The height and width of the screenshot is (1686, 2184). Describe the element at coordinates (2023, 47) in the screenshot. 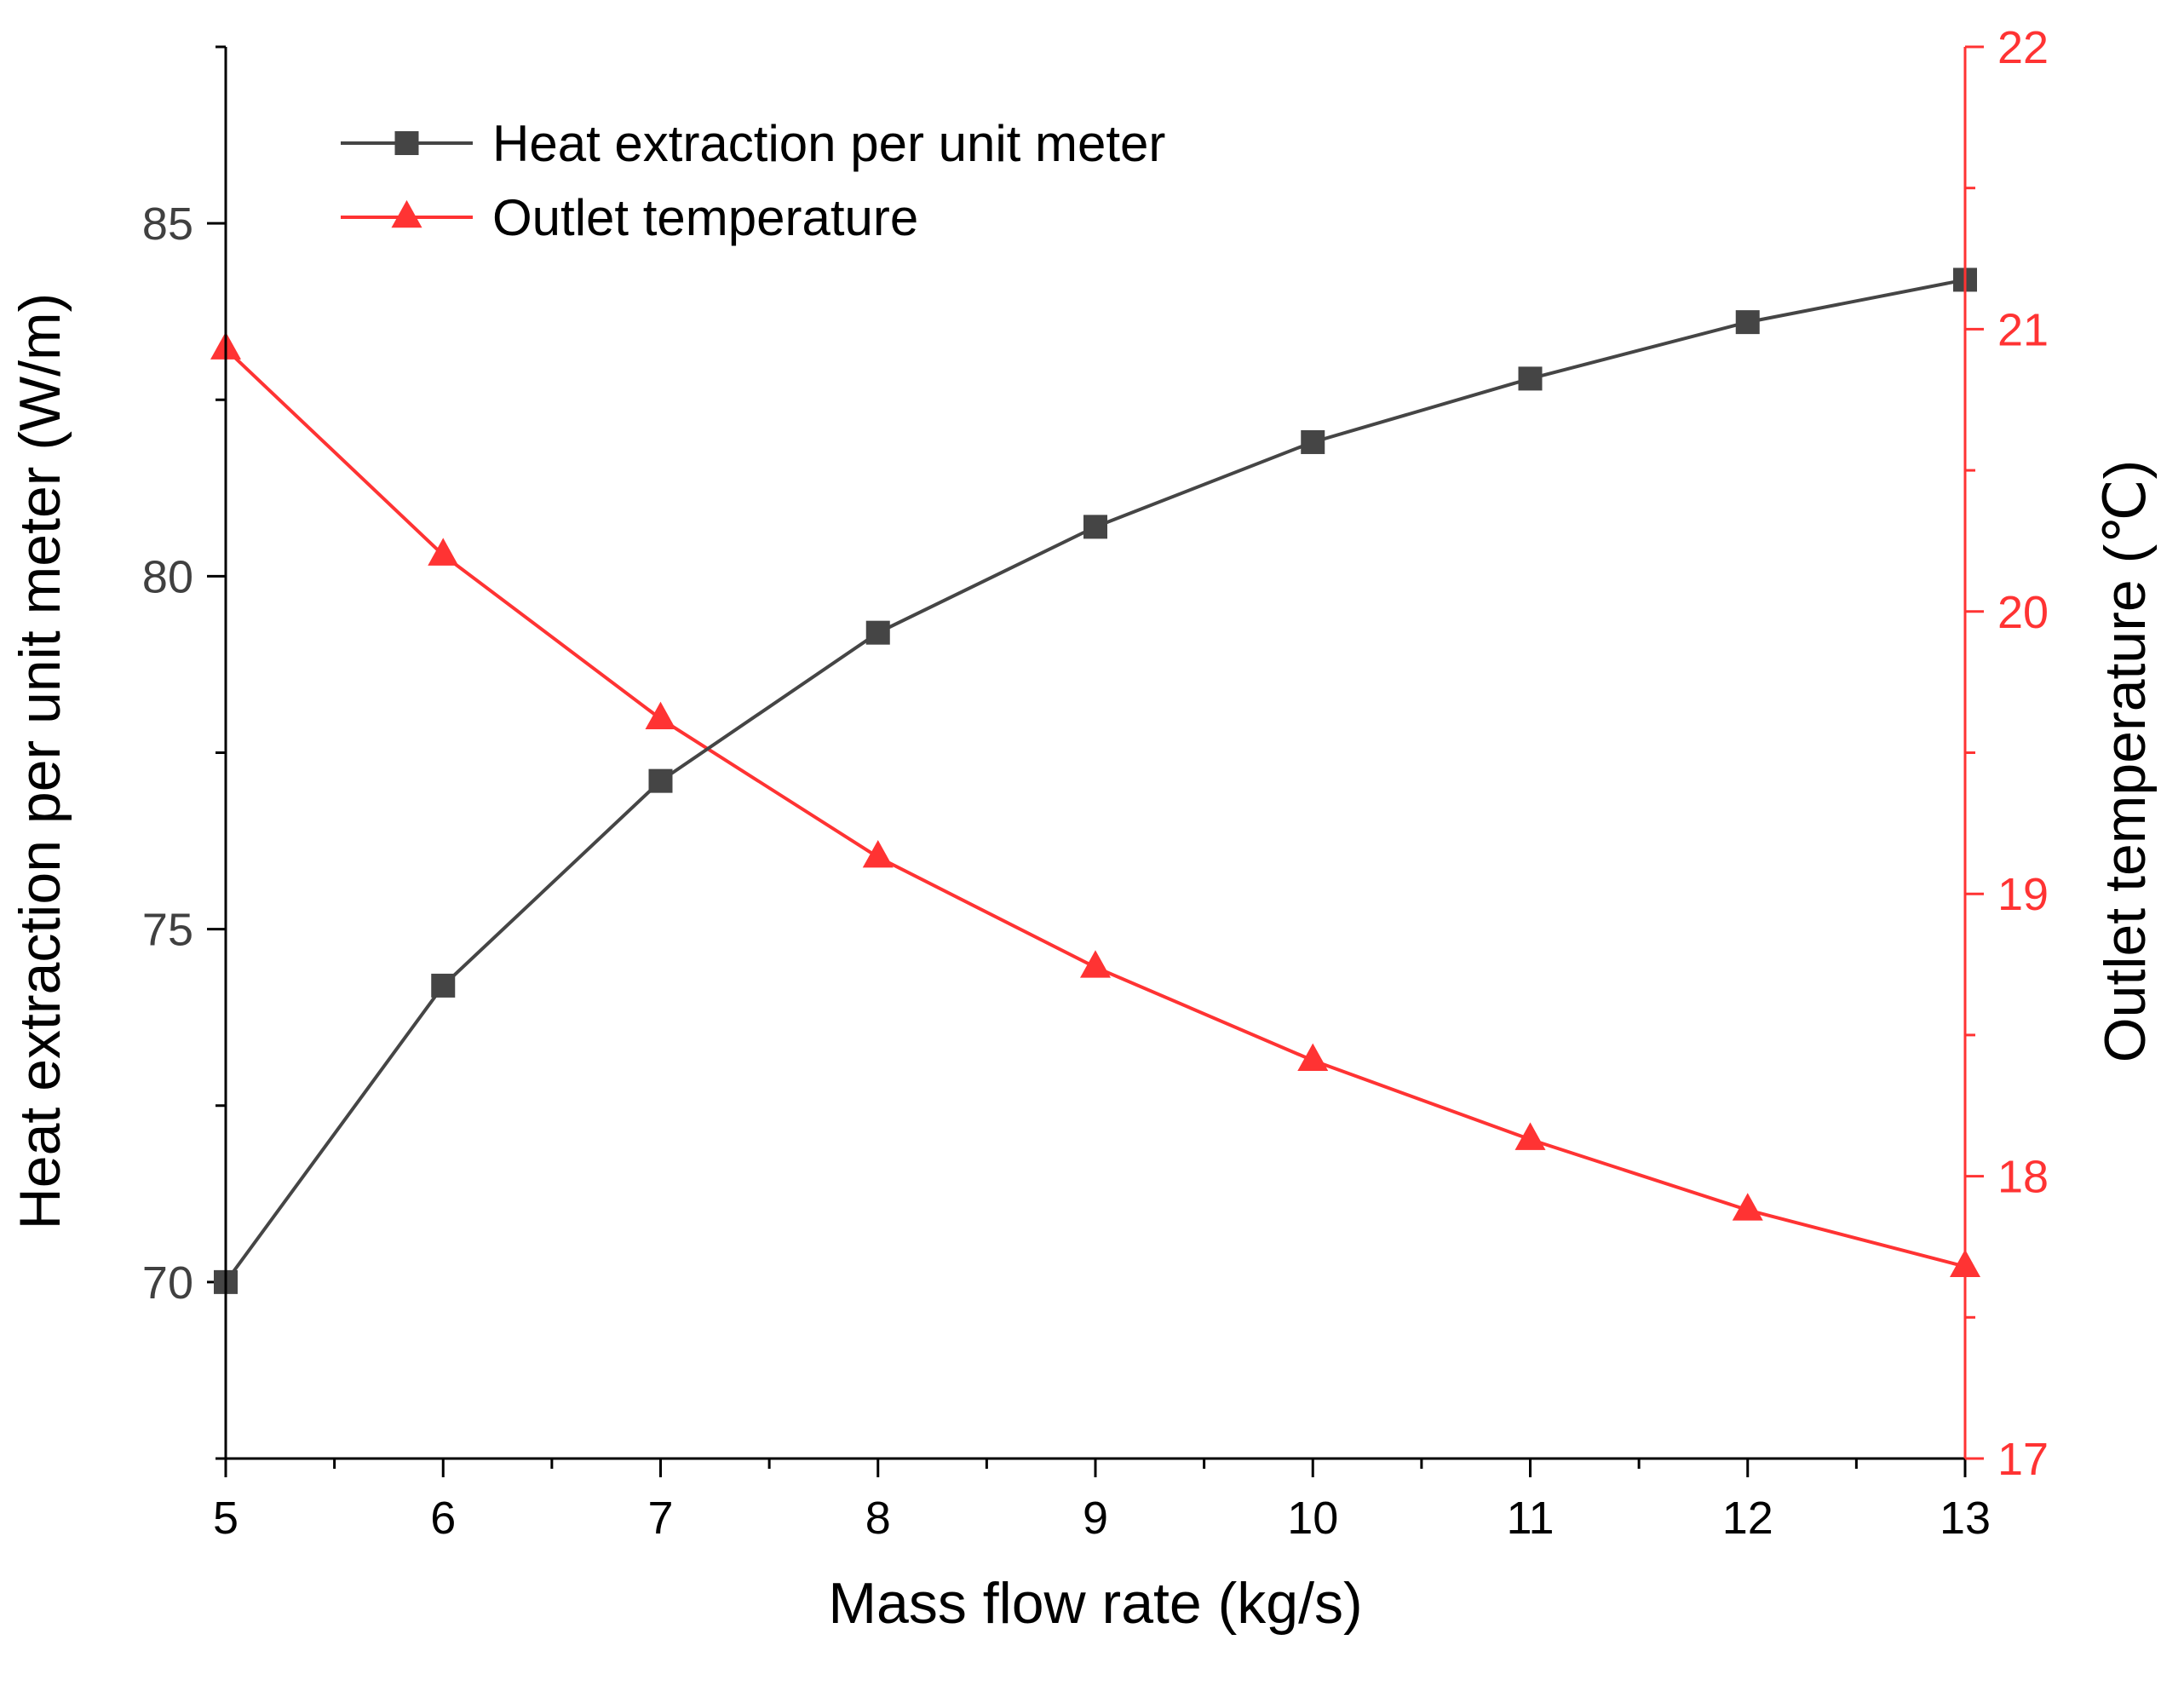

I see `y2-tick-label: 22` at that location.